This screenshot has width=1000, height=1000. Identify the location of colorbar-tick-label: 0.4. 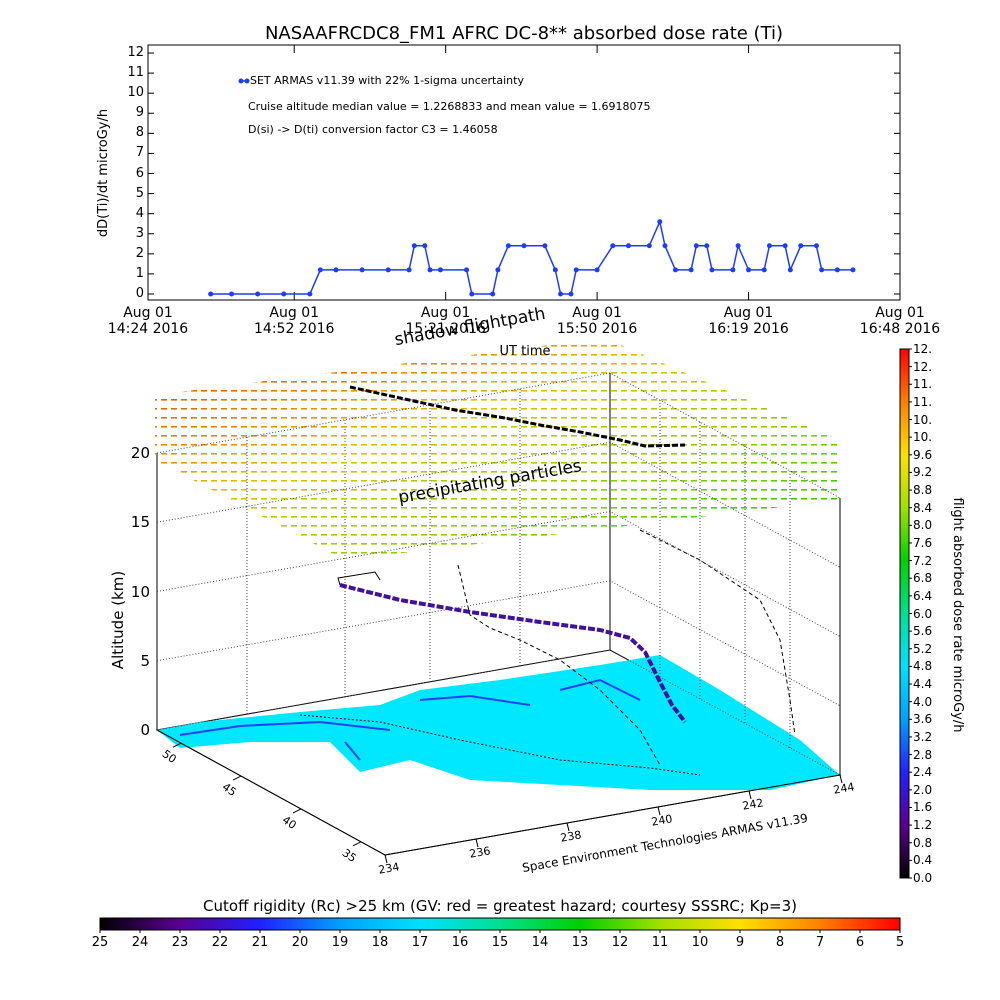
(923, 860).